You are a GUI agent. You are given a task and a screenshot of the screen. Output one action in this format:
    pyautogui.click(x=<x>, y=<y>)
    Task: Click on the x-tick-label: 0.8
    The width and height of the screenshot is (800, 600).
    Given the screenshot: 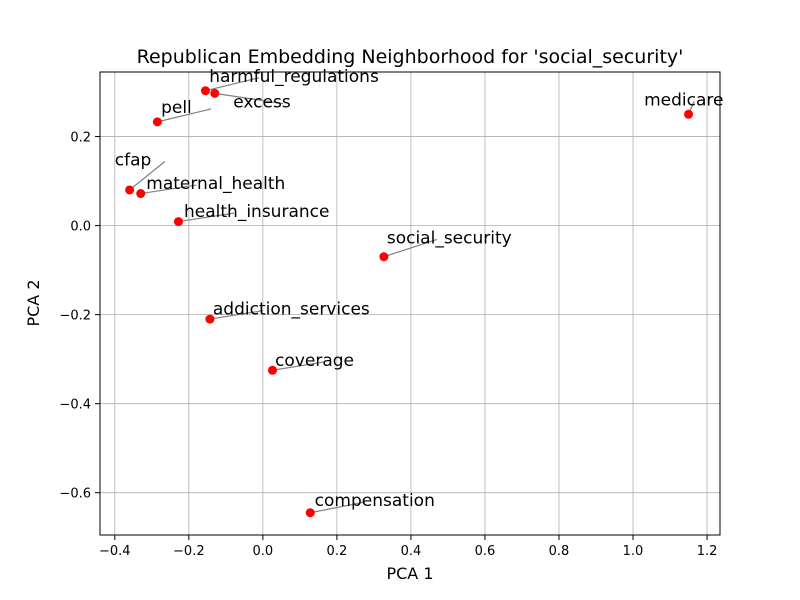 What is the action you would take?
    pyautogui.click(x=559, y=551)
    